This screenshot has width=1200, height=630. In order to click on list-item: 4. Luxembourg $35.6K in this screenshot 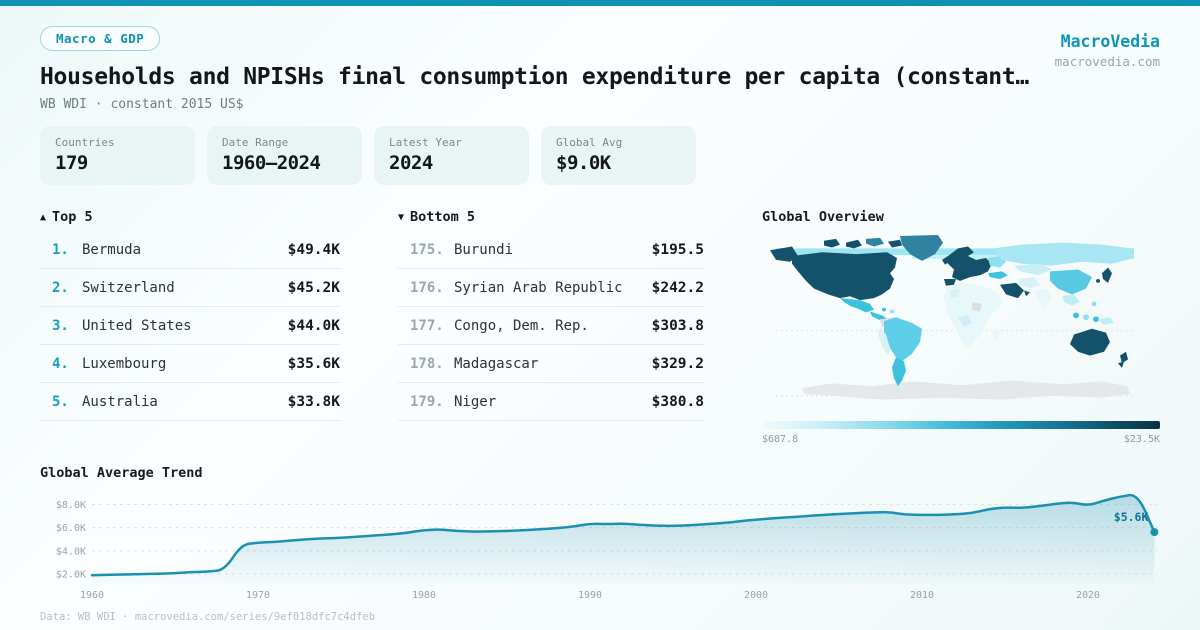, I will do `click(190, 364)`.